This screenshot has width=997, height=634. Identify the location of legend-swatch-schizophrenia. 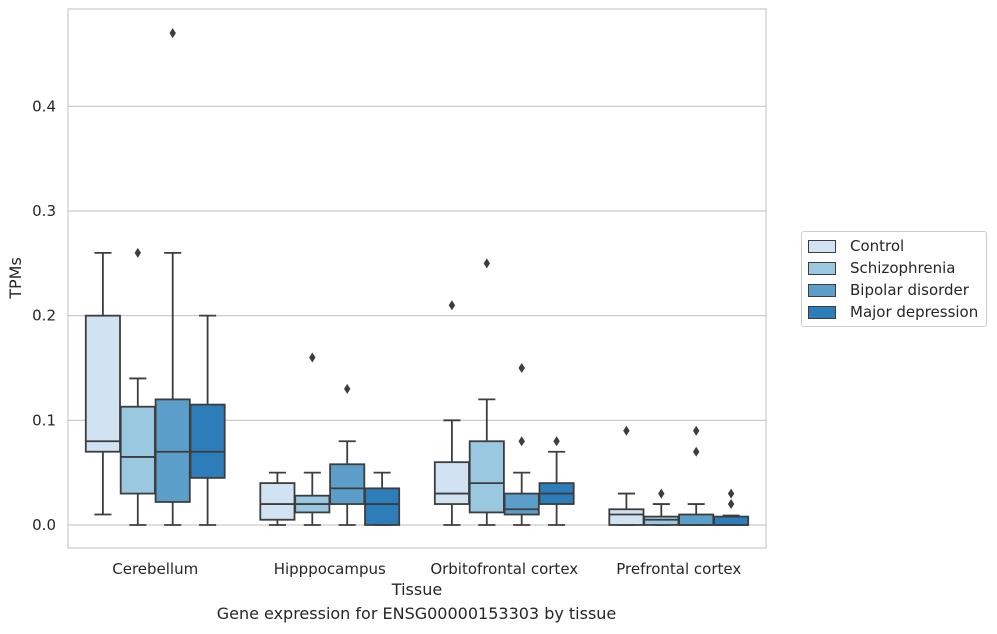
(822, 268).